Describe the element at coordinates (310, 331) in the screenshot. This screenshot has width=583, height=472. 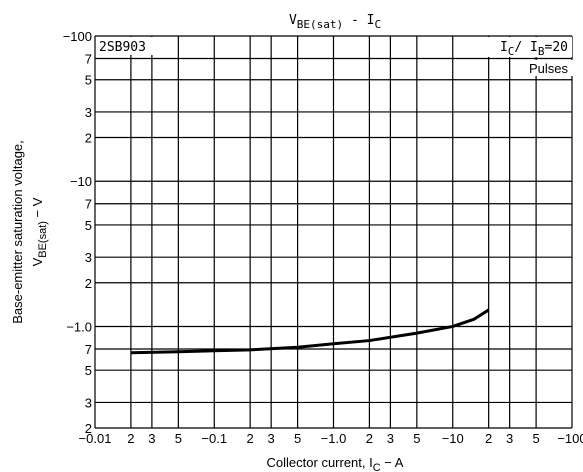
I see `data-line` at that location.